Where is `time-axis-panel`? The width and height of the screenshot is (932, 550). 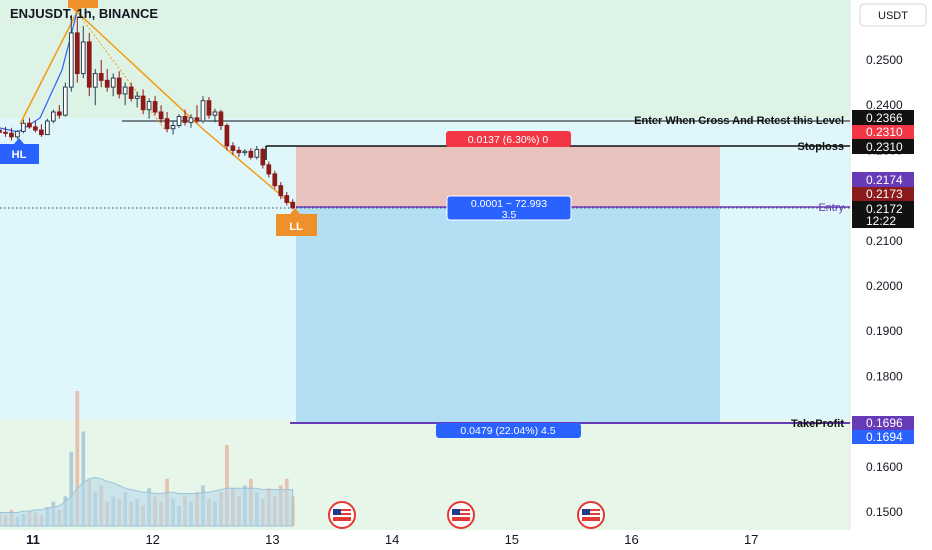 time-axis-panel is located at coordinates (466, 540).